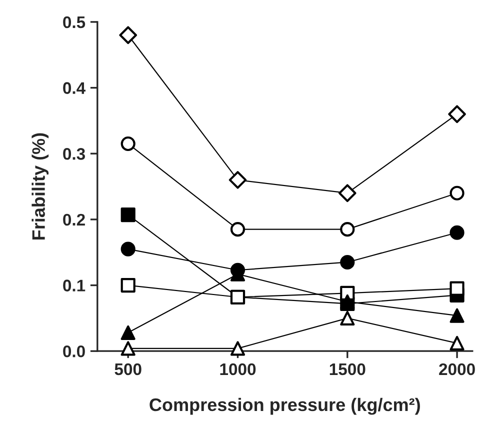 This screenshot has width=487, height=422. I want to click on y-tick-label: 0.4, so click(74, 88).